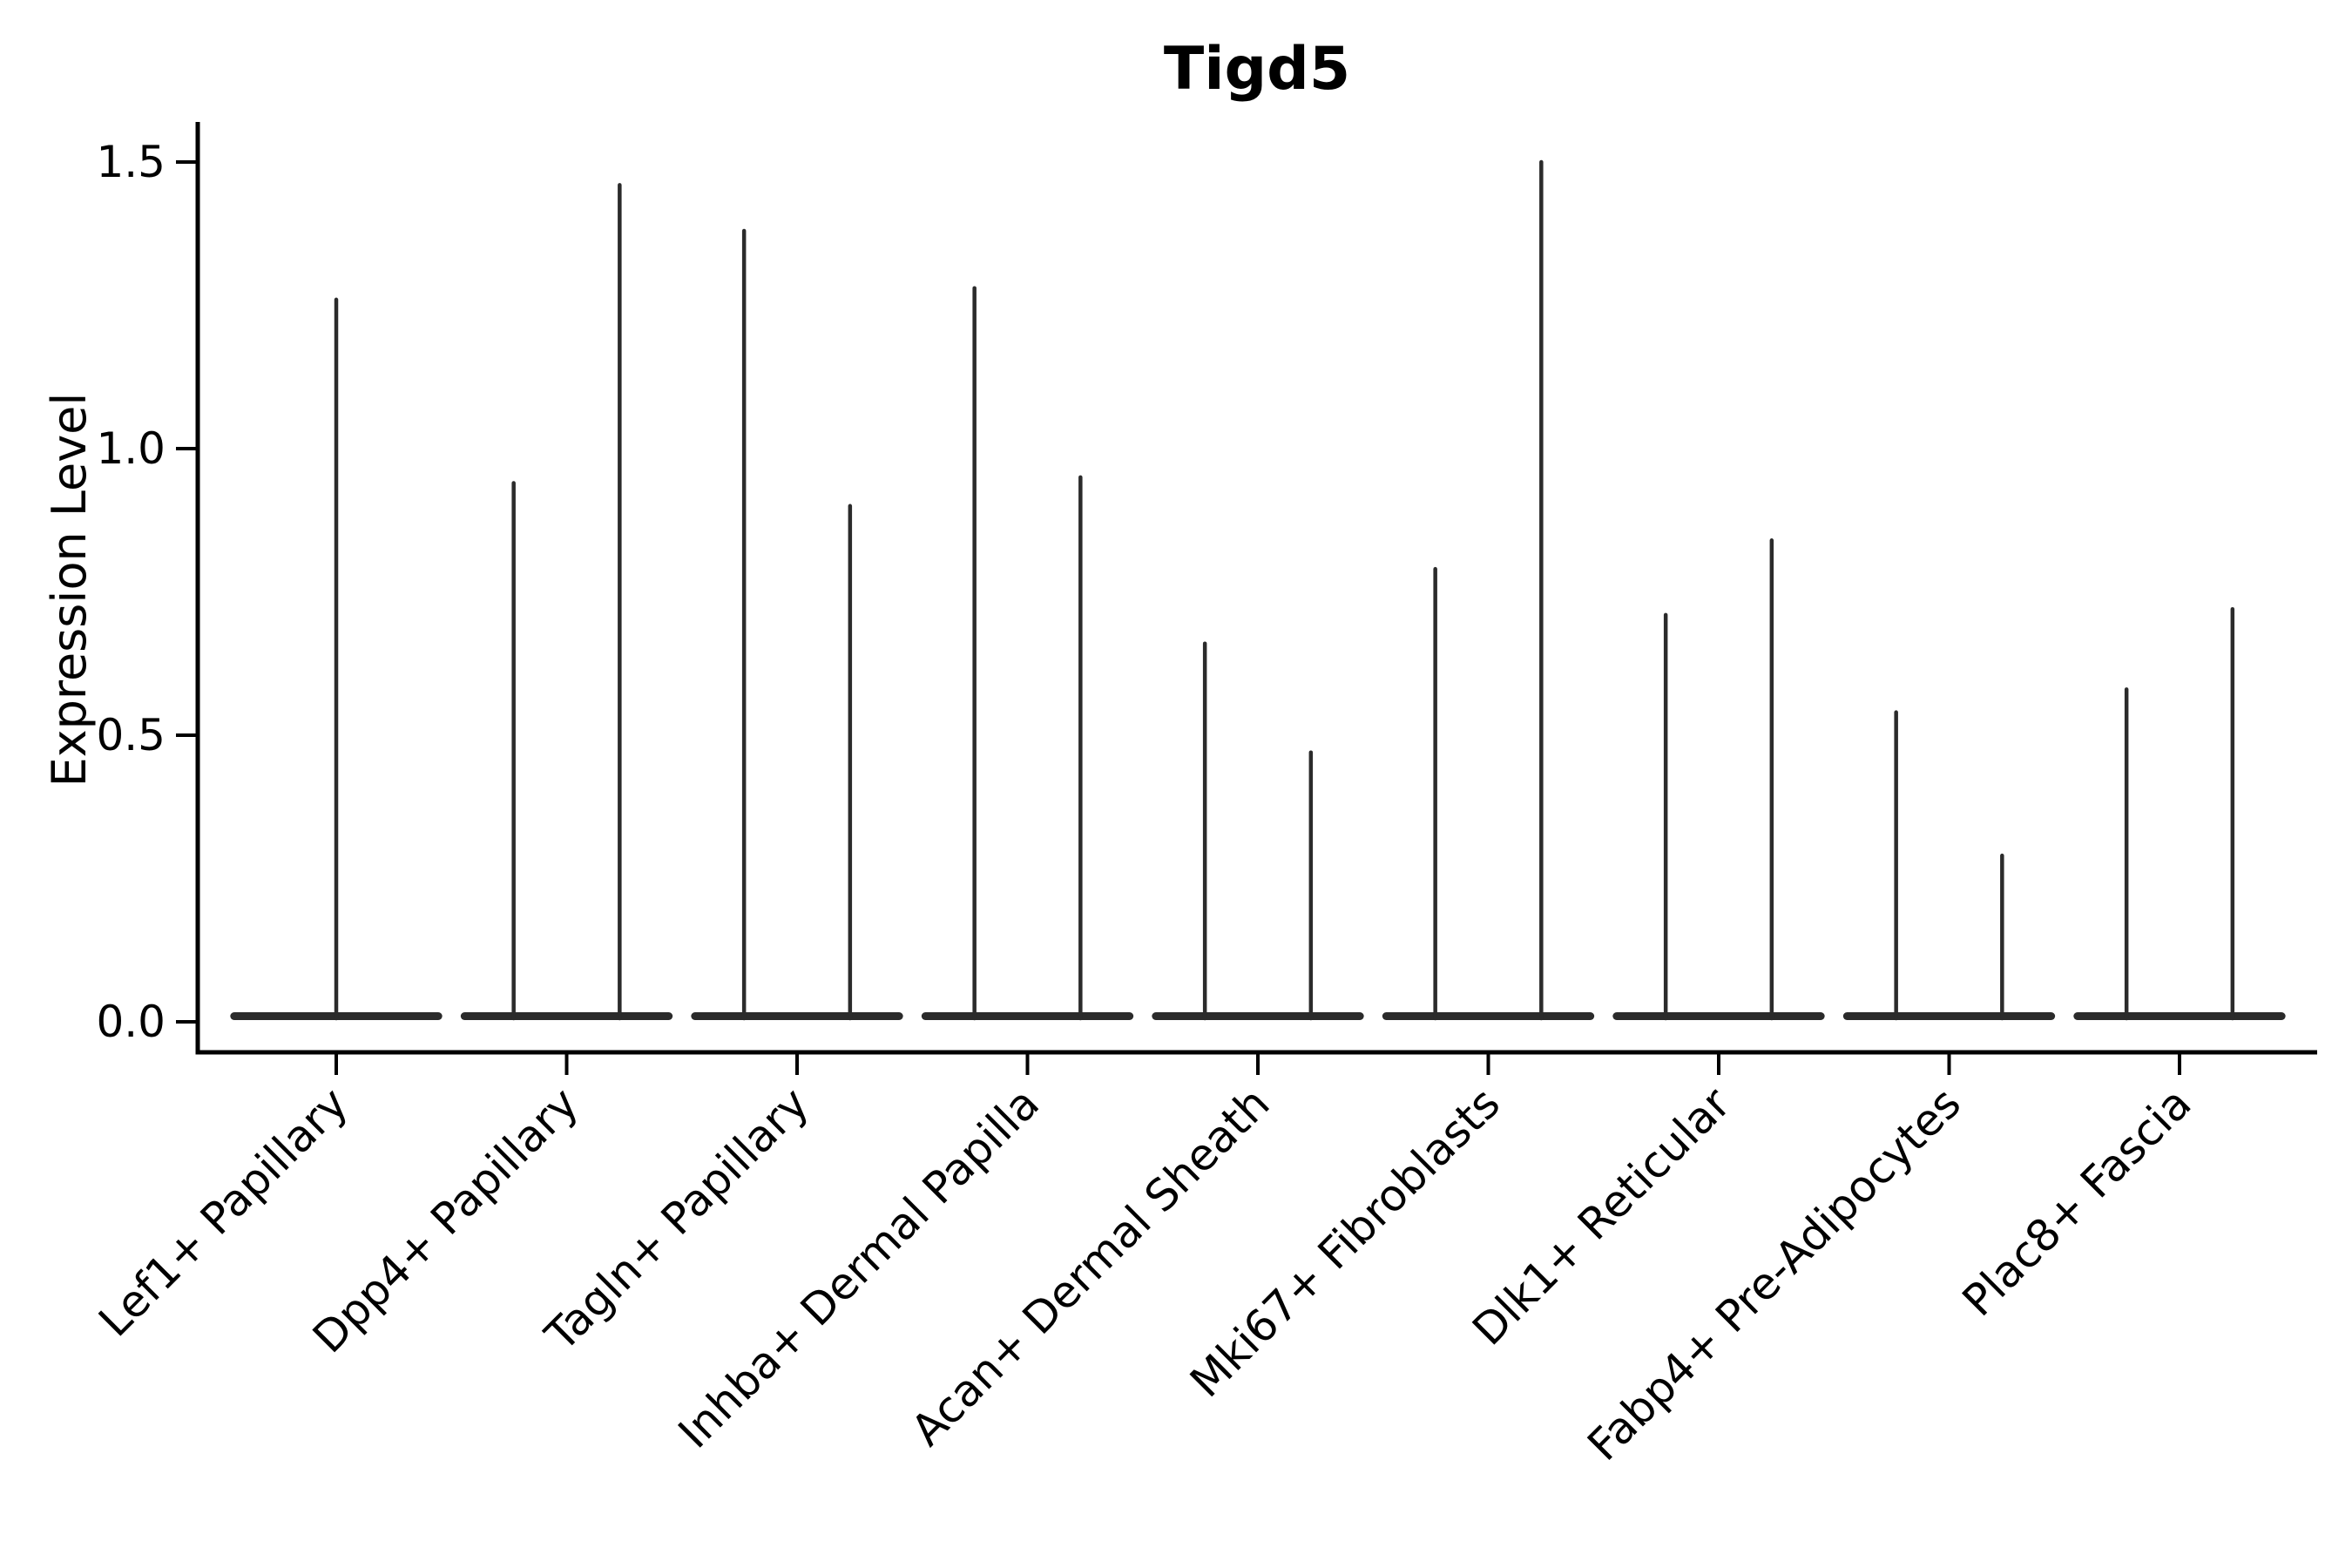  I want to click on y-tick-label: 1.5, so click(131, 162).